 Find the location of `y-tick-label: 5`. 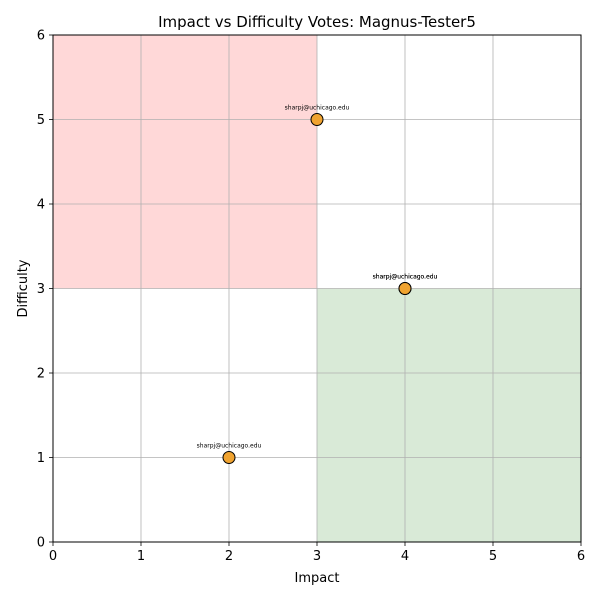

y-tick-label: 5 is located at coordinates (41, 120).